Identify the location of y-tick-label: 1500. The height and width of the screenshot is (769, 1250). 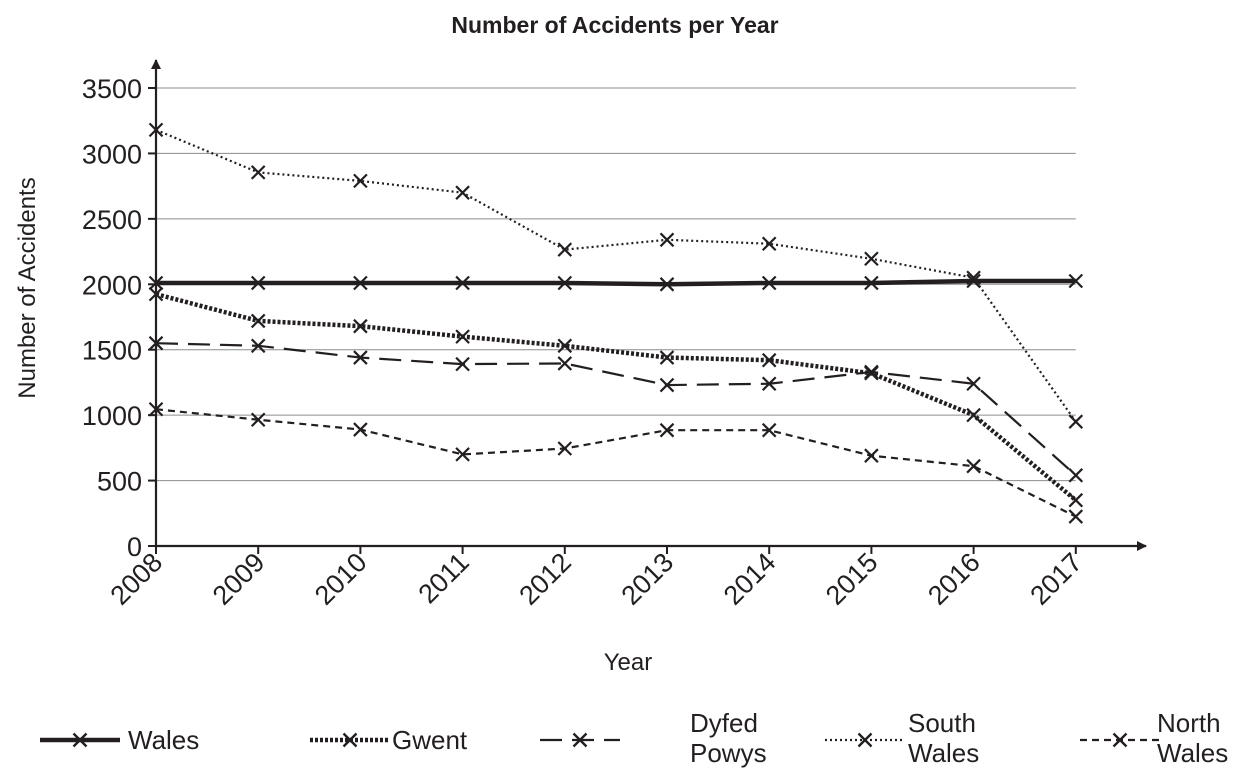
(112, 351).